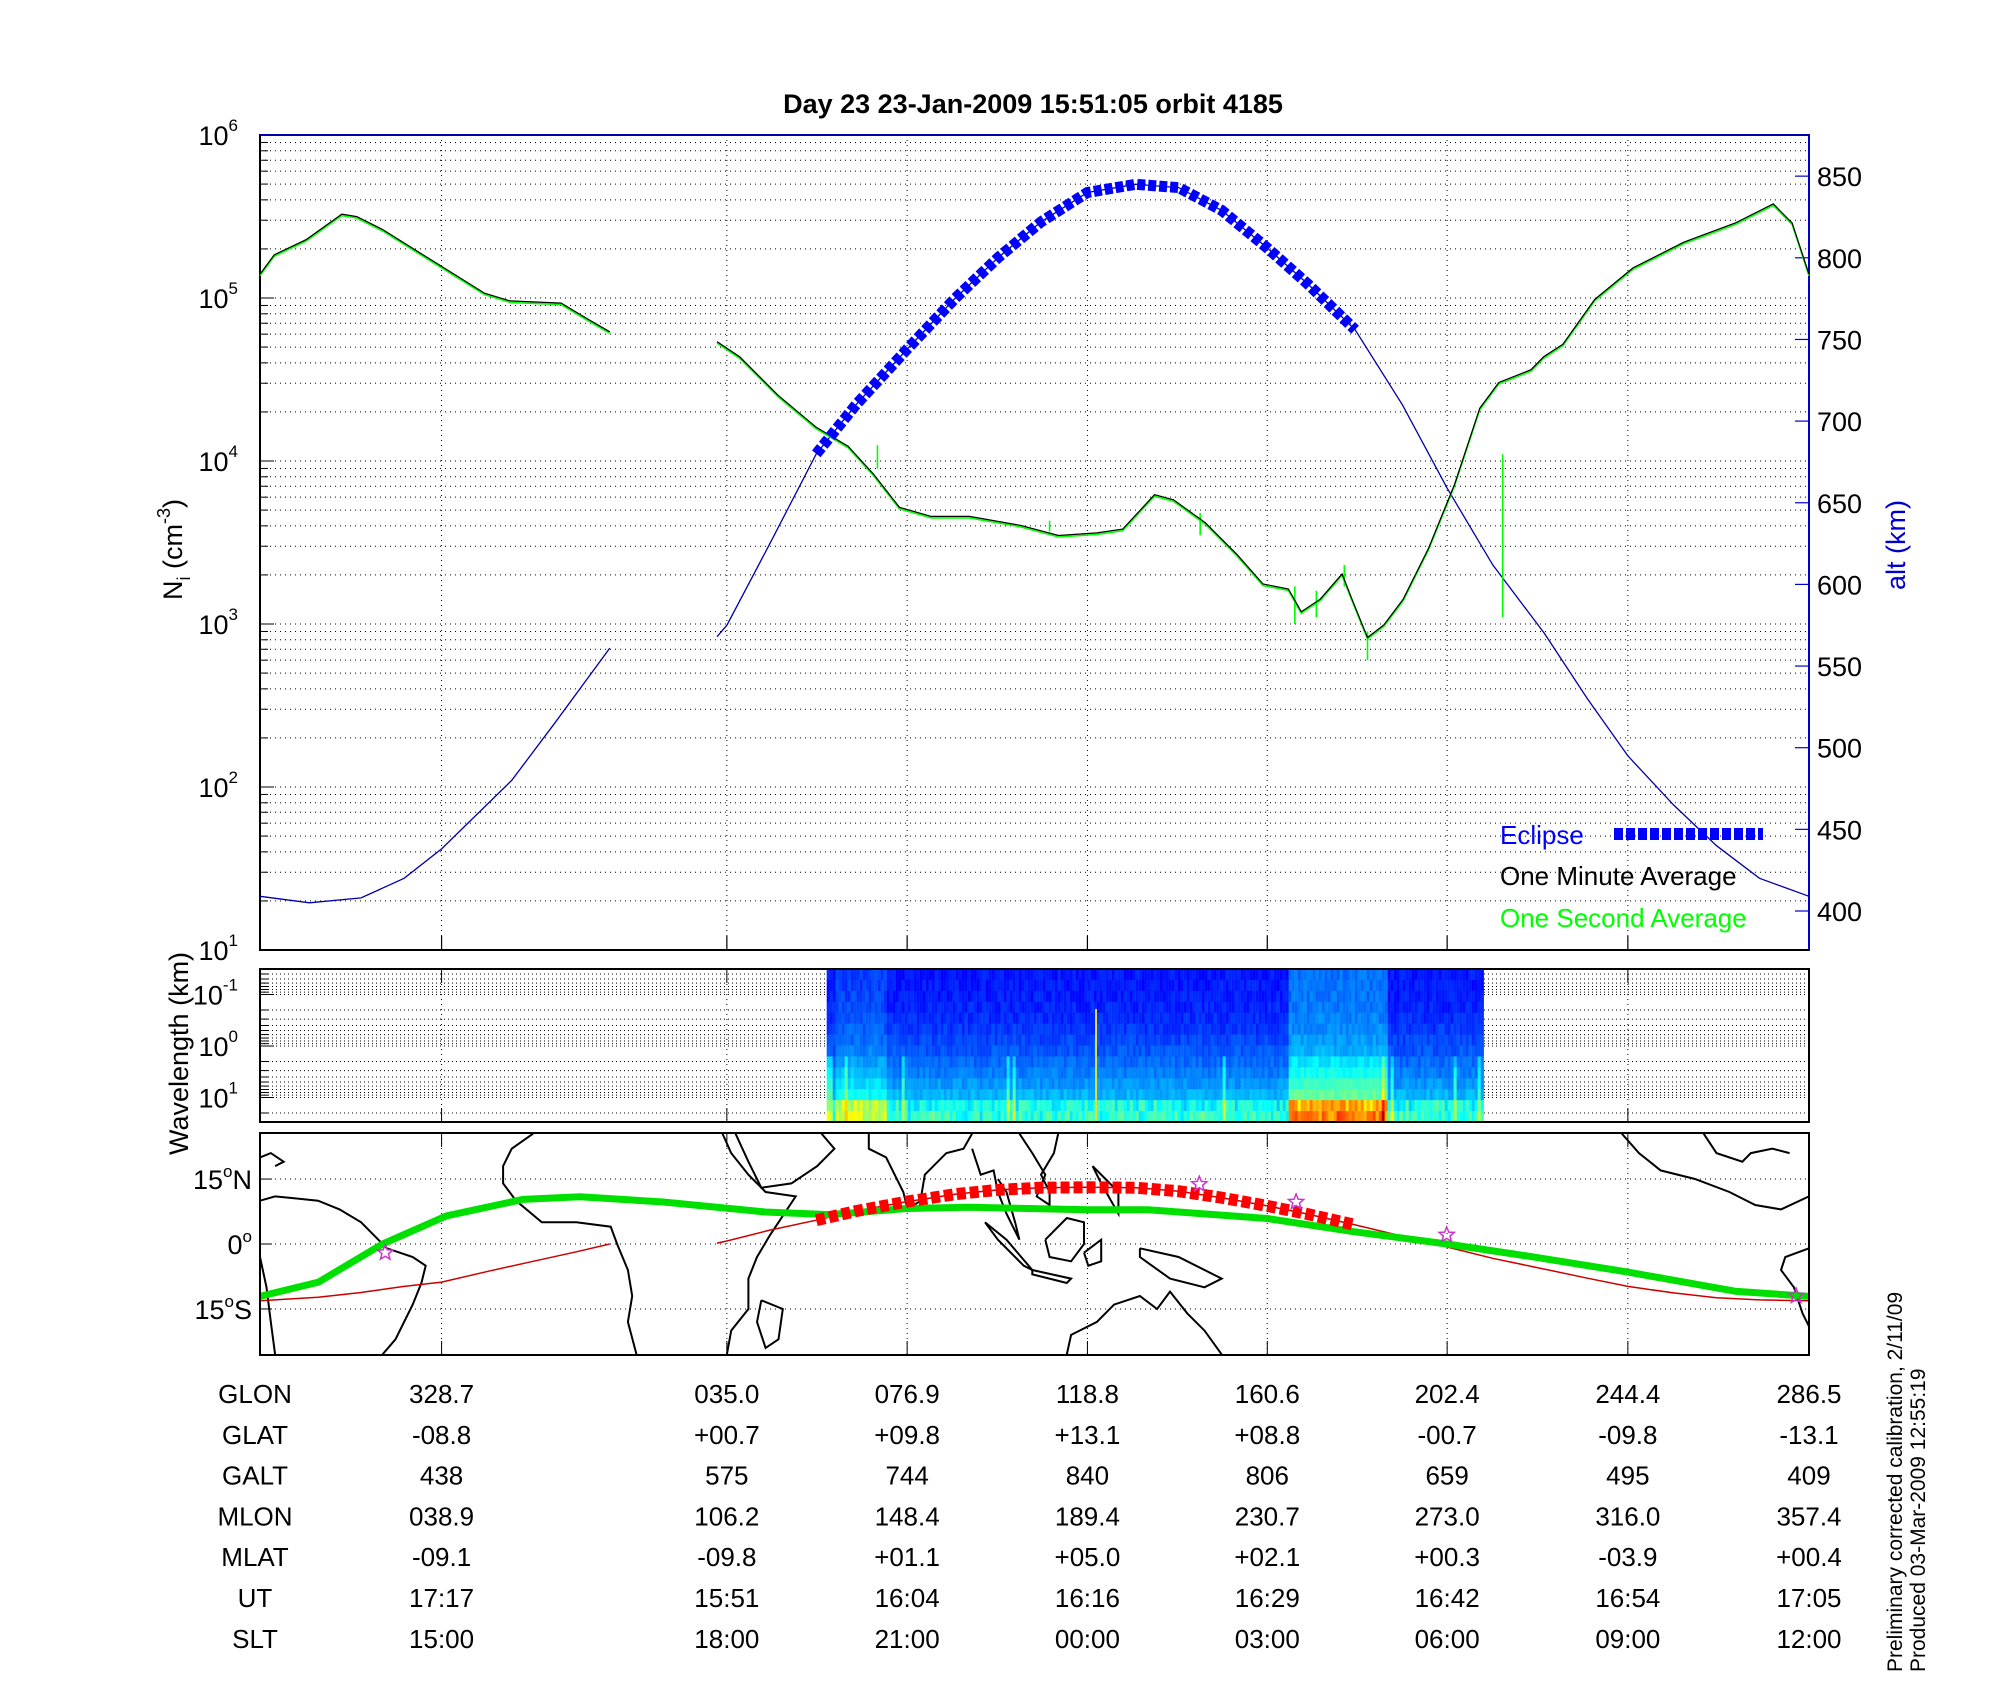 The width and height of the screenshot is (2000, 1700). What do you see at coordinates (218, 459) in the screenshot?
I see `y-tick-label: 104` at bounding box center [218, 459].